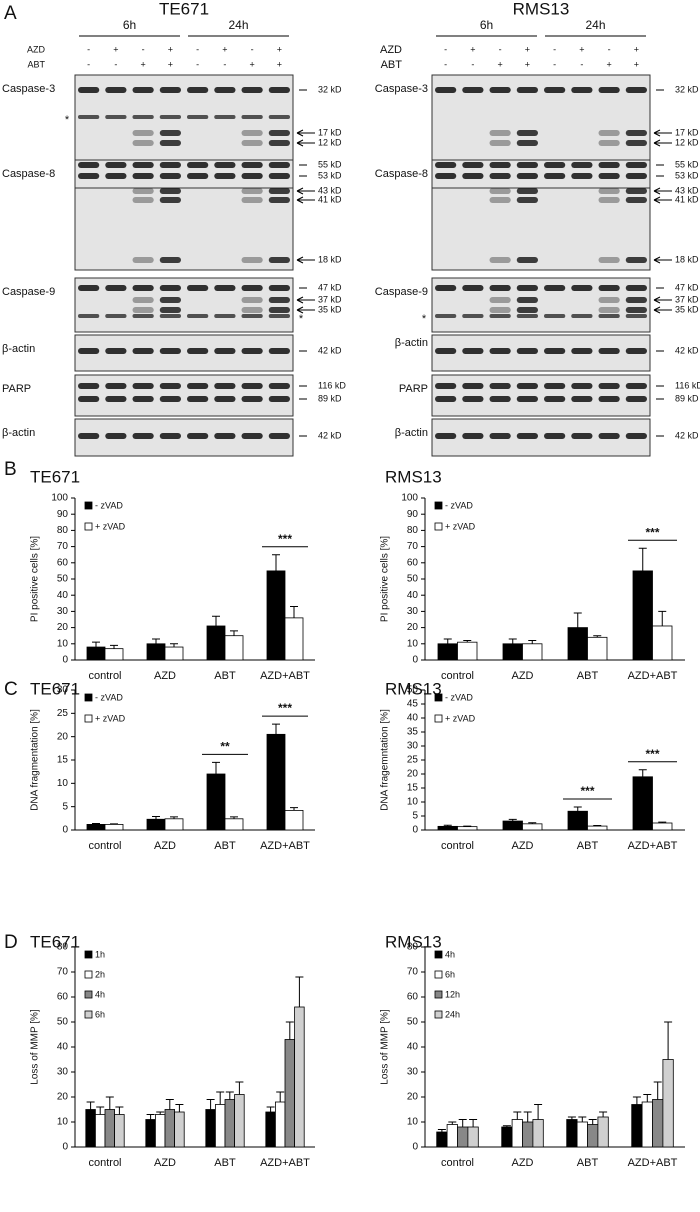  Describe the element at coordinates (110, 526) in the screenshot. I see `legend-label: + zVAD` at that location.